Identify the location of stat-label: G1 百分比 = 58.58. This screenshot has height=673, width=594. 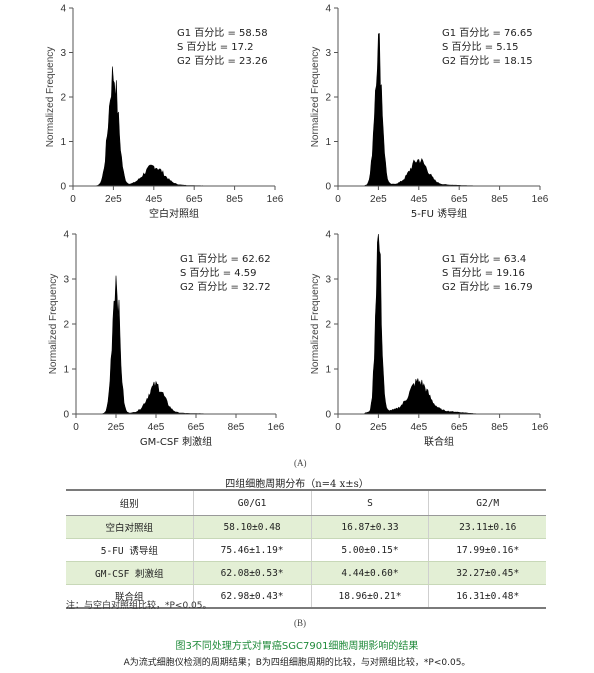
(222, 33).